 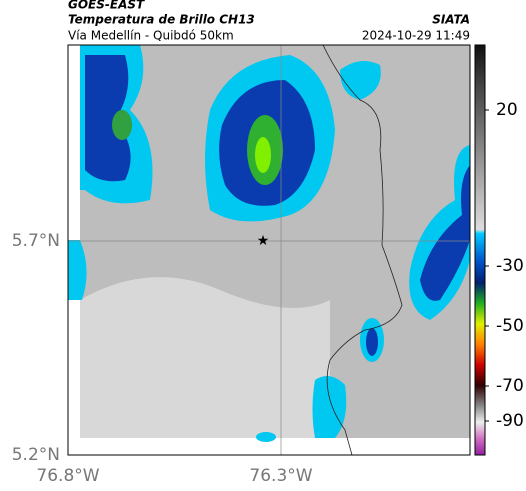 What do you see at coordinates (451, 20) in the screenshot?
I see `org: SIATA` at bounding box center [451, 20].